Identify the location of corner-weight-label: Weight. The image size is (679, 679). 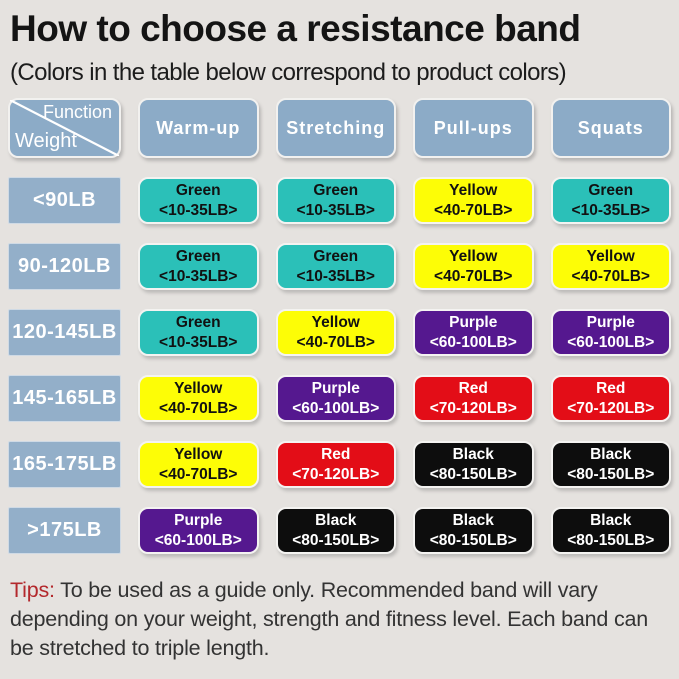
(46, 141).